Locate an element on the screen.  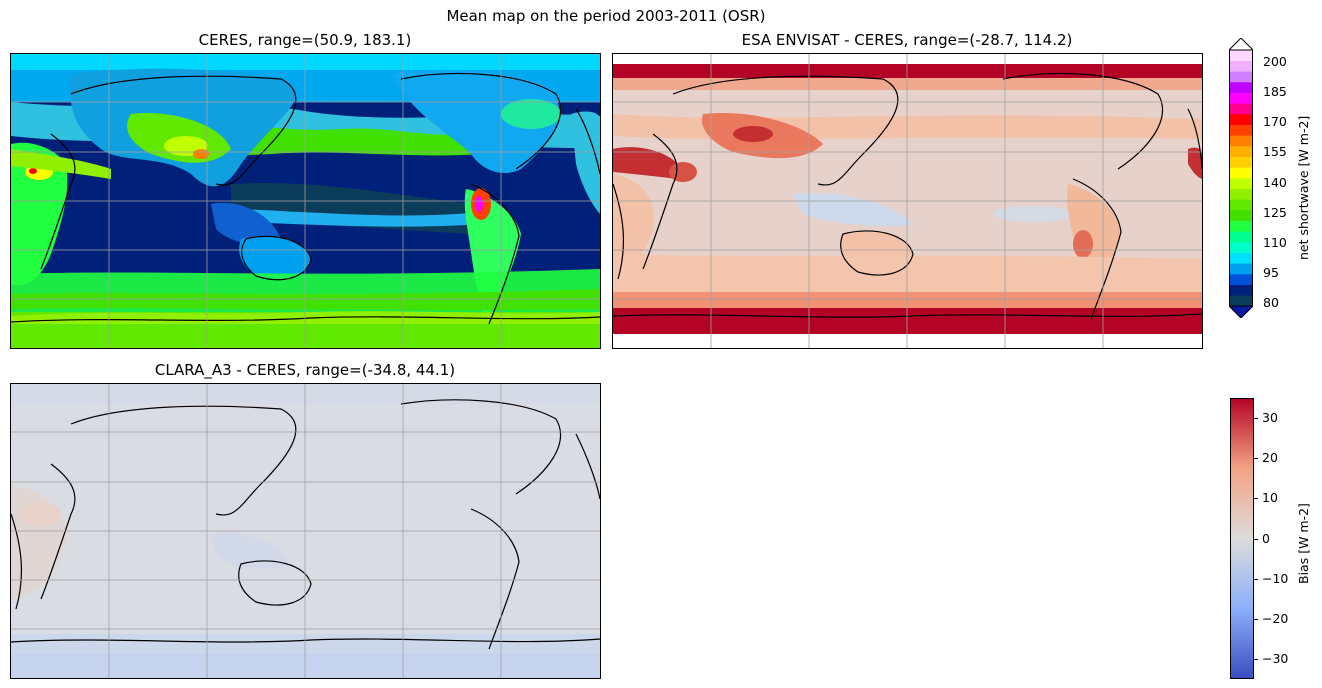
colorbar-bias is located at coordinates (1242, 538).